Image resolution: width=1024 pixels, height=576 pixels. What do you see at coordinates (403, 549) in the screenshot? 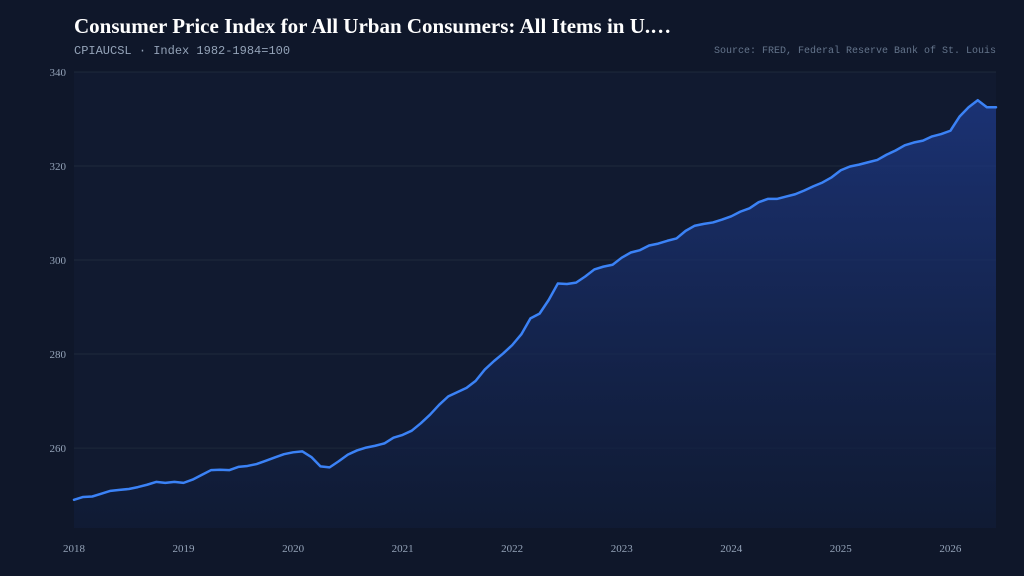
I see `x-tick-label: 2021` at bounding box center [403, 549].